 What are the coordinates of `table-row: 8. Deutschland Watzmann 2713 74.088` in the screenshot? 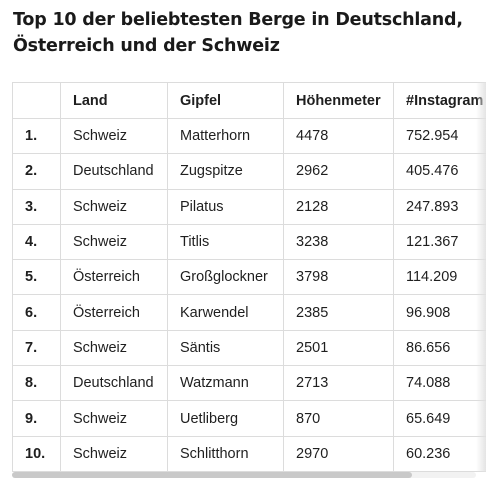 It's located at (249, 383).